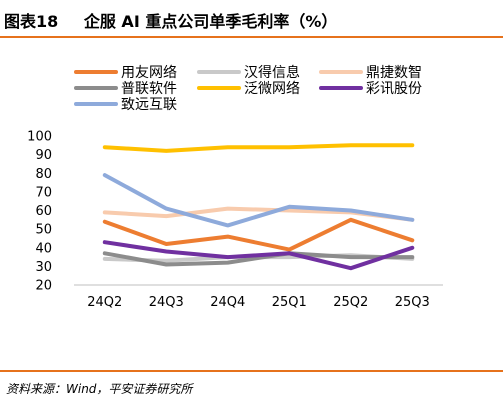  What do you see at coordinates (210, 21) in the screenshot?
I see `chart-title: 企服 AI 重点公司单季毛利率（%）` at bounding box center [210, 21].